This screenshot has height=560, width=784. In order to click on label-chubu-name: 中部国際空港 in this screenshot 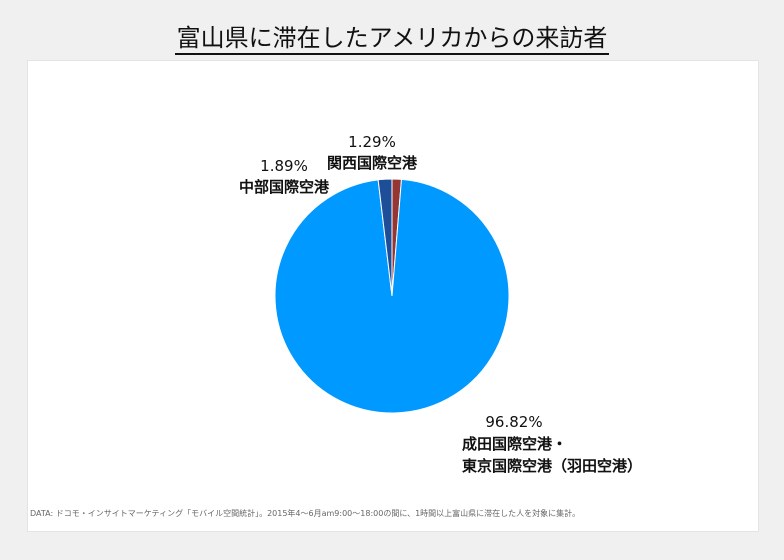, I will do `click(284, 187)`.